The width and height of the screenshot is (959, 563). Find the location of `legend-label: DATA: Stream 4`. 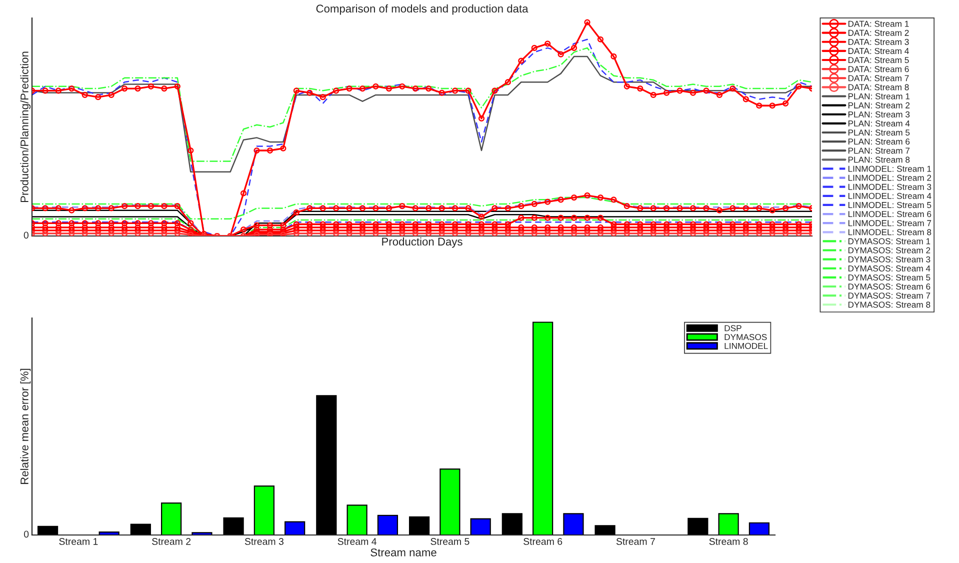

legend-label: DATA: Stream 4 is located at coordinates (878, 51).